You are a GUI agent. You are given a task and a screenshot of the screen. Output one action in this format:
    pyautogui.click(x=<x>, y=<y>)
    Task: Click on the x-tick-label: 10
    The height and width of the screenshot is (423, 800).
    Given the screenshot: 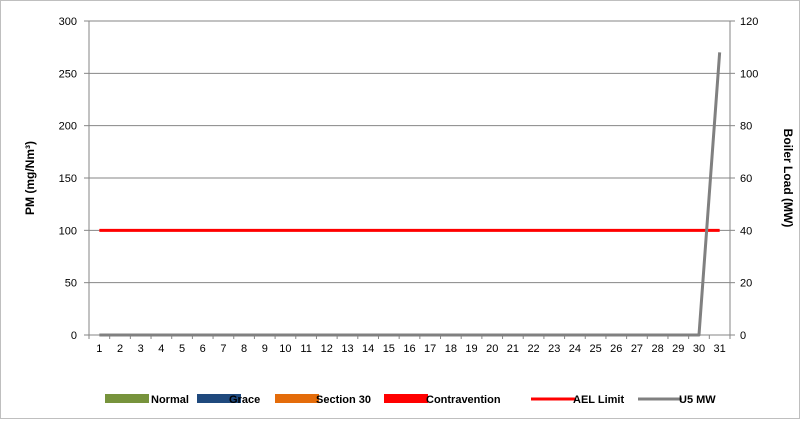 What is the action you would take?
    pyautogui.click(x=285, y=349)
    